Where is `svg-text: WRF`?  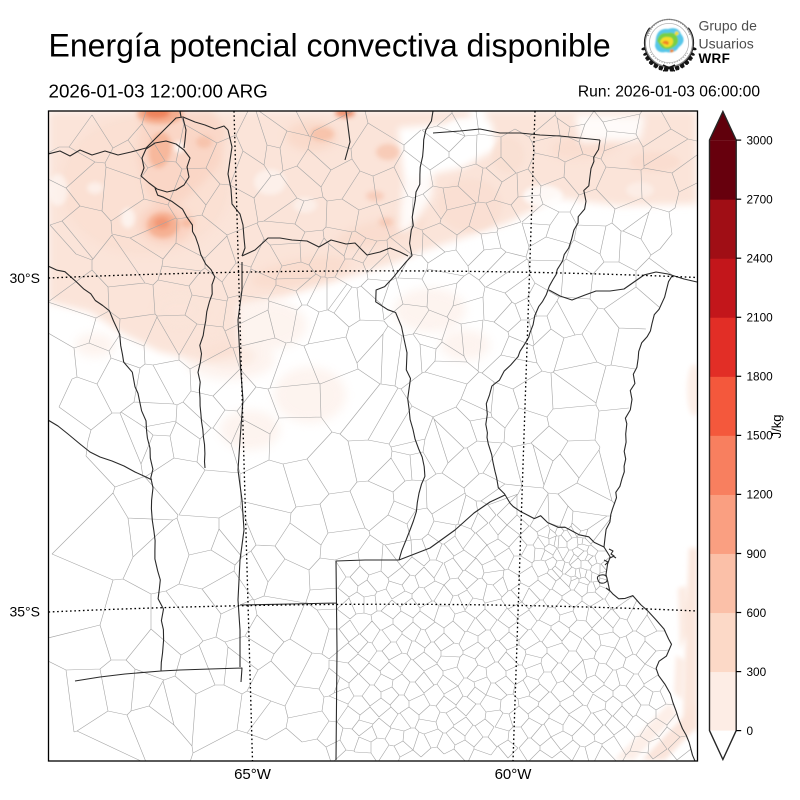 svg-text: WRF is located at coordinates (715, 58).